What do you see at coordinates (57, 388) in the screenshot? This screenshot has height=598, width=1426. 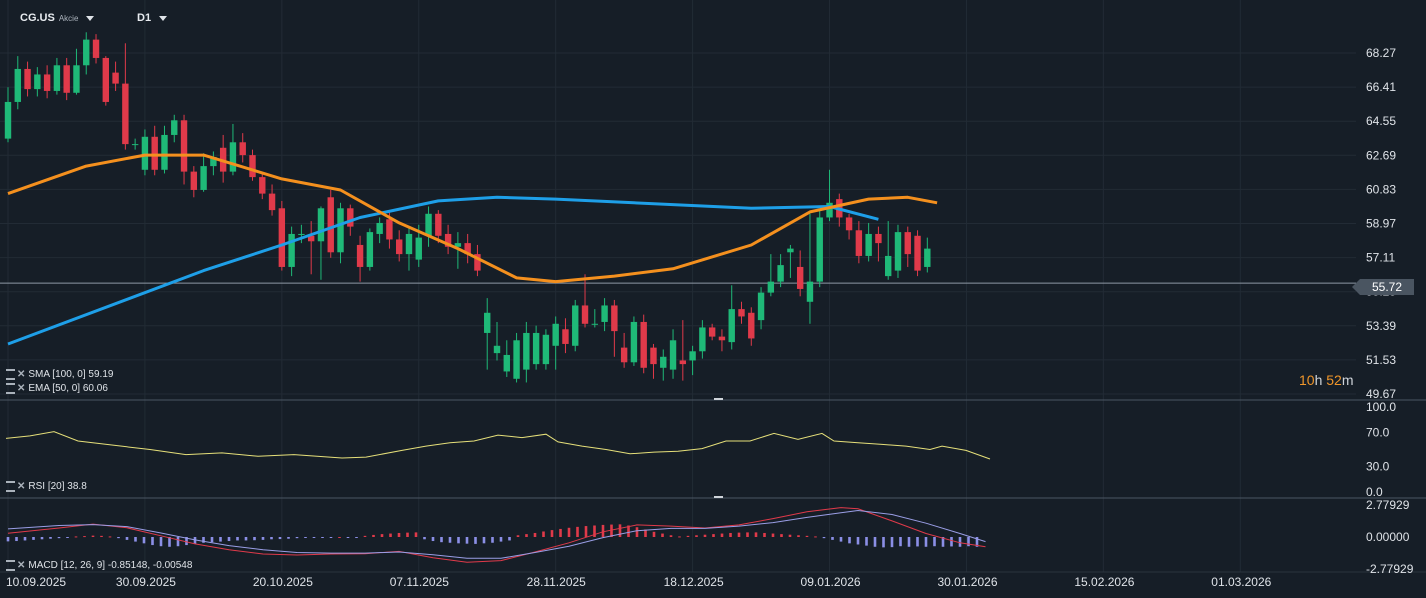 I see `ema-legend: ✕ EMA [50, 0] 60.06` at bounding box center [57, 388].